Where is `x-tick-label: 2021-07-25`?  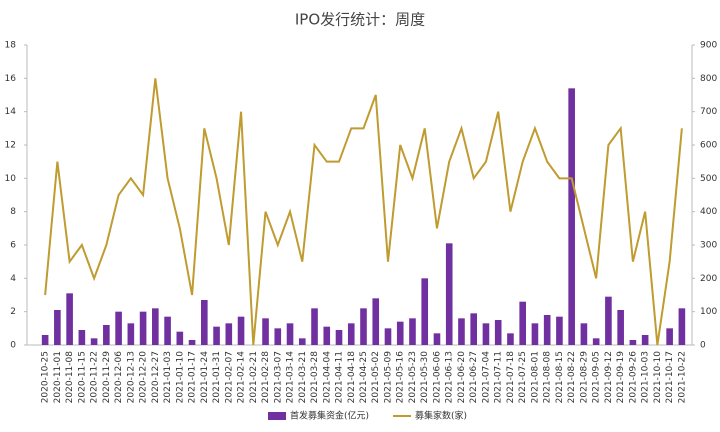
x-tick-label: 2021-07-25 is located at coordinates (523, 377).